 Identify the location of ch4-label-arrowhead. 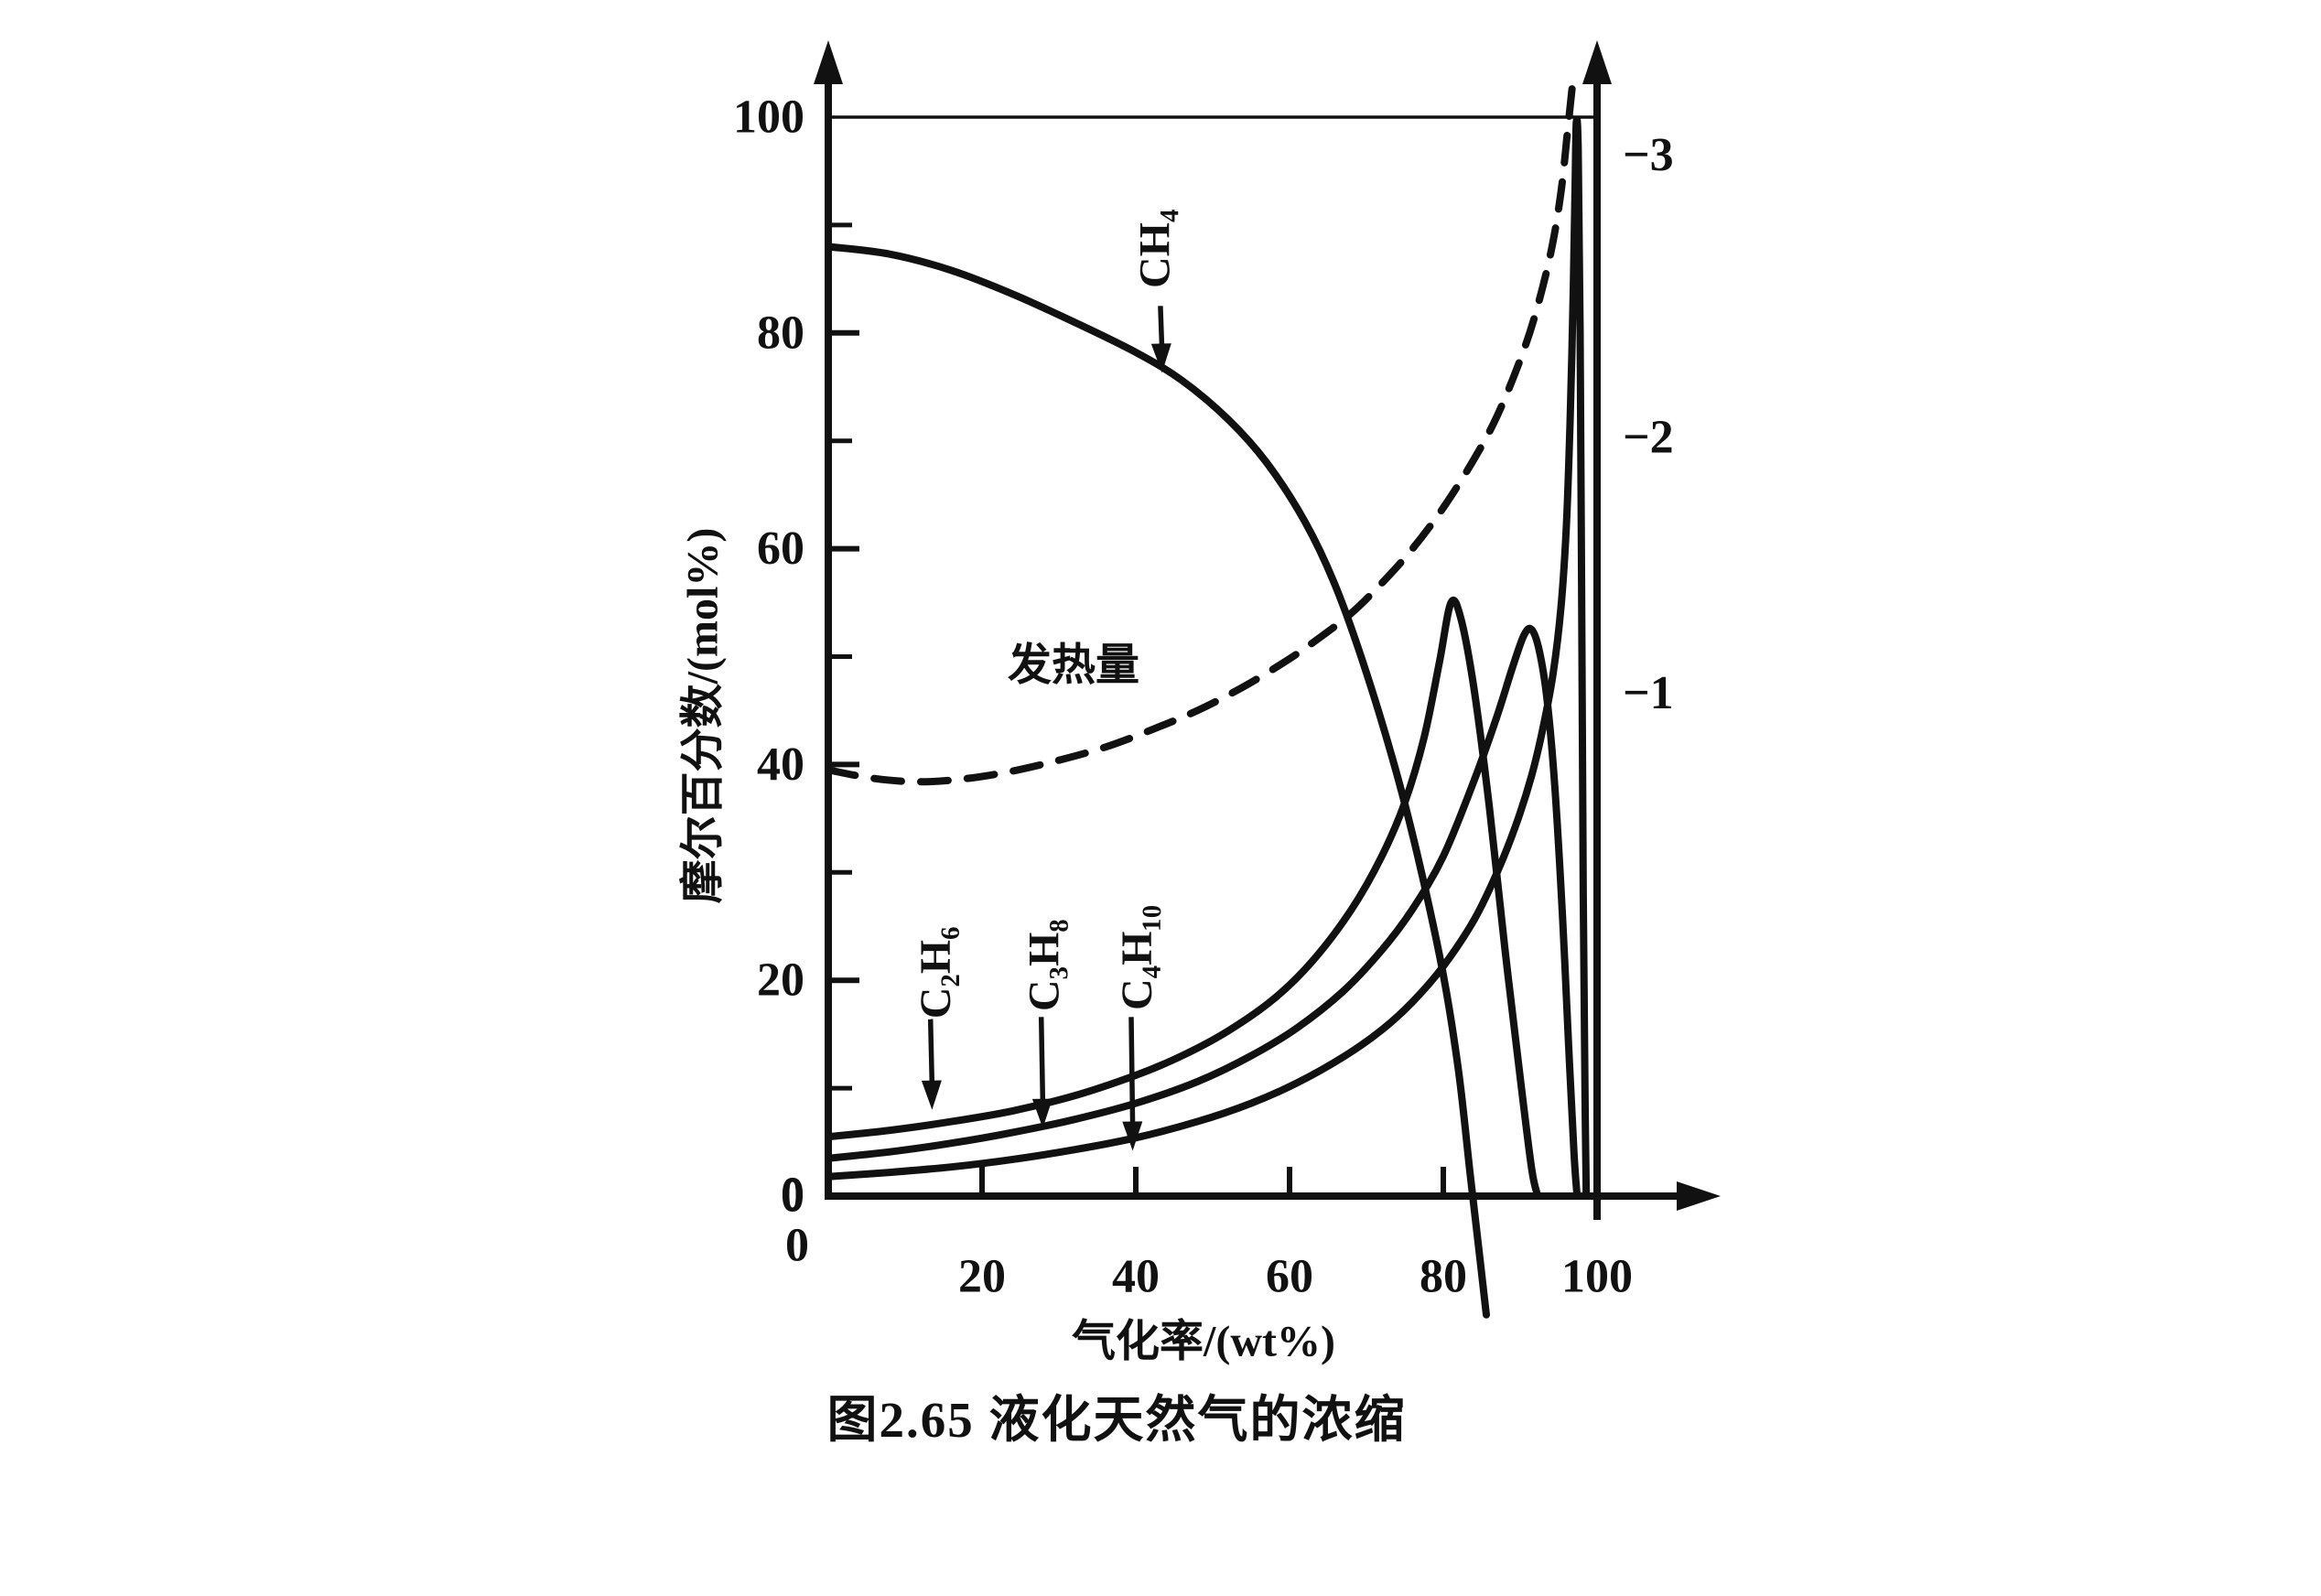
(1160, 358).